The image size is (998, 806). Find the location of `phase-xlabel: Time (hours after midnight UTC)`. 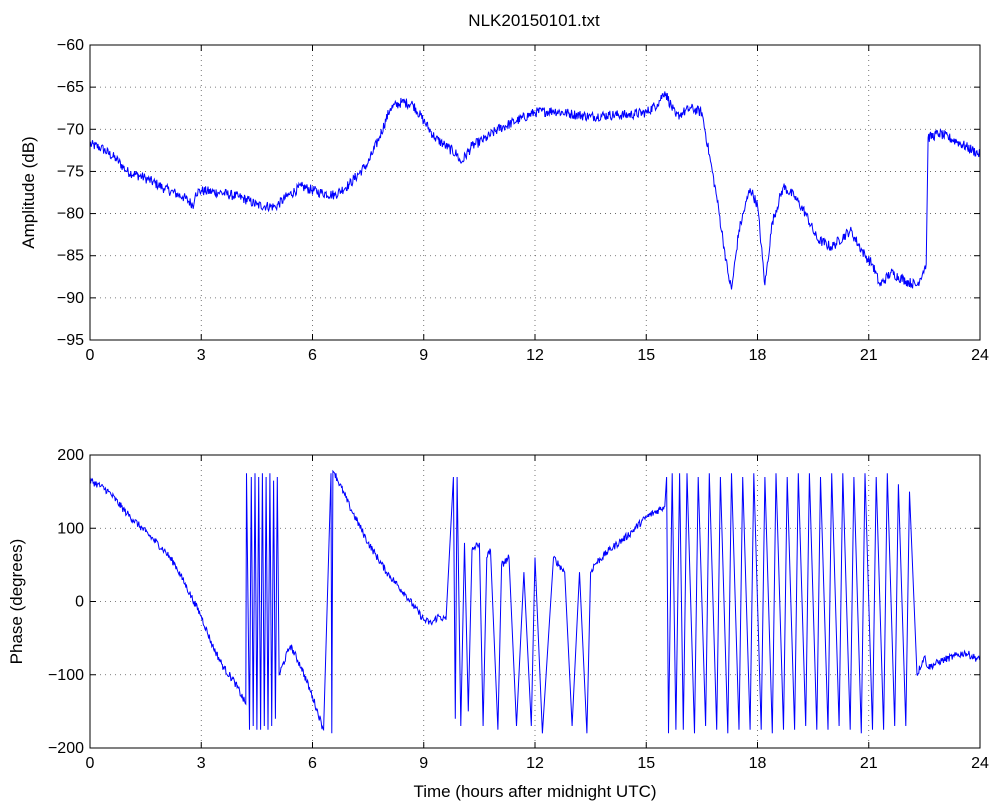

phase-xlabel: Time (hours after midnight UTC) is located at coordinates (534, 791).